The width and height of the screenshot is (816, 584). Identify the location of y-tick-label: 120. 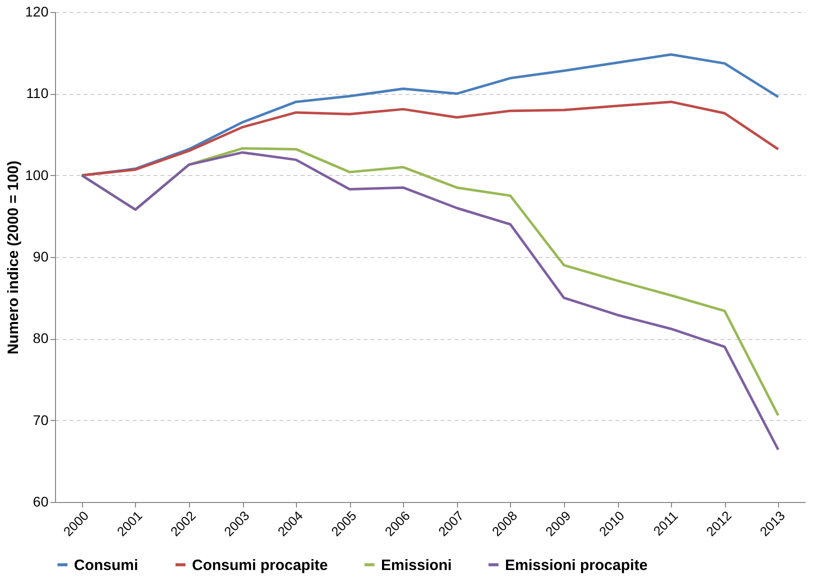
(37, 12).